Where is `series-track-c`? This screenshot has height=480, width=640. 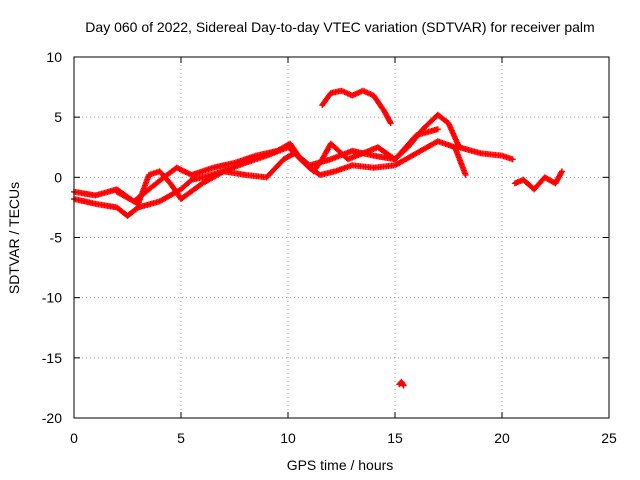
series-track-c is located at coordinates (277, 166).